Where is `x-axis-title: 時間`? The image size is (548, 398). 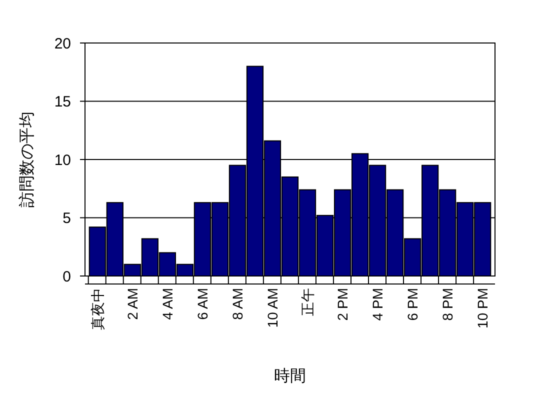 x-axis-title: 時間 is located at coordinates (290, 376).